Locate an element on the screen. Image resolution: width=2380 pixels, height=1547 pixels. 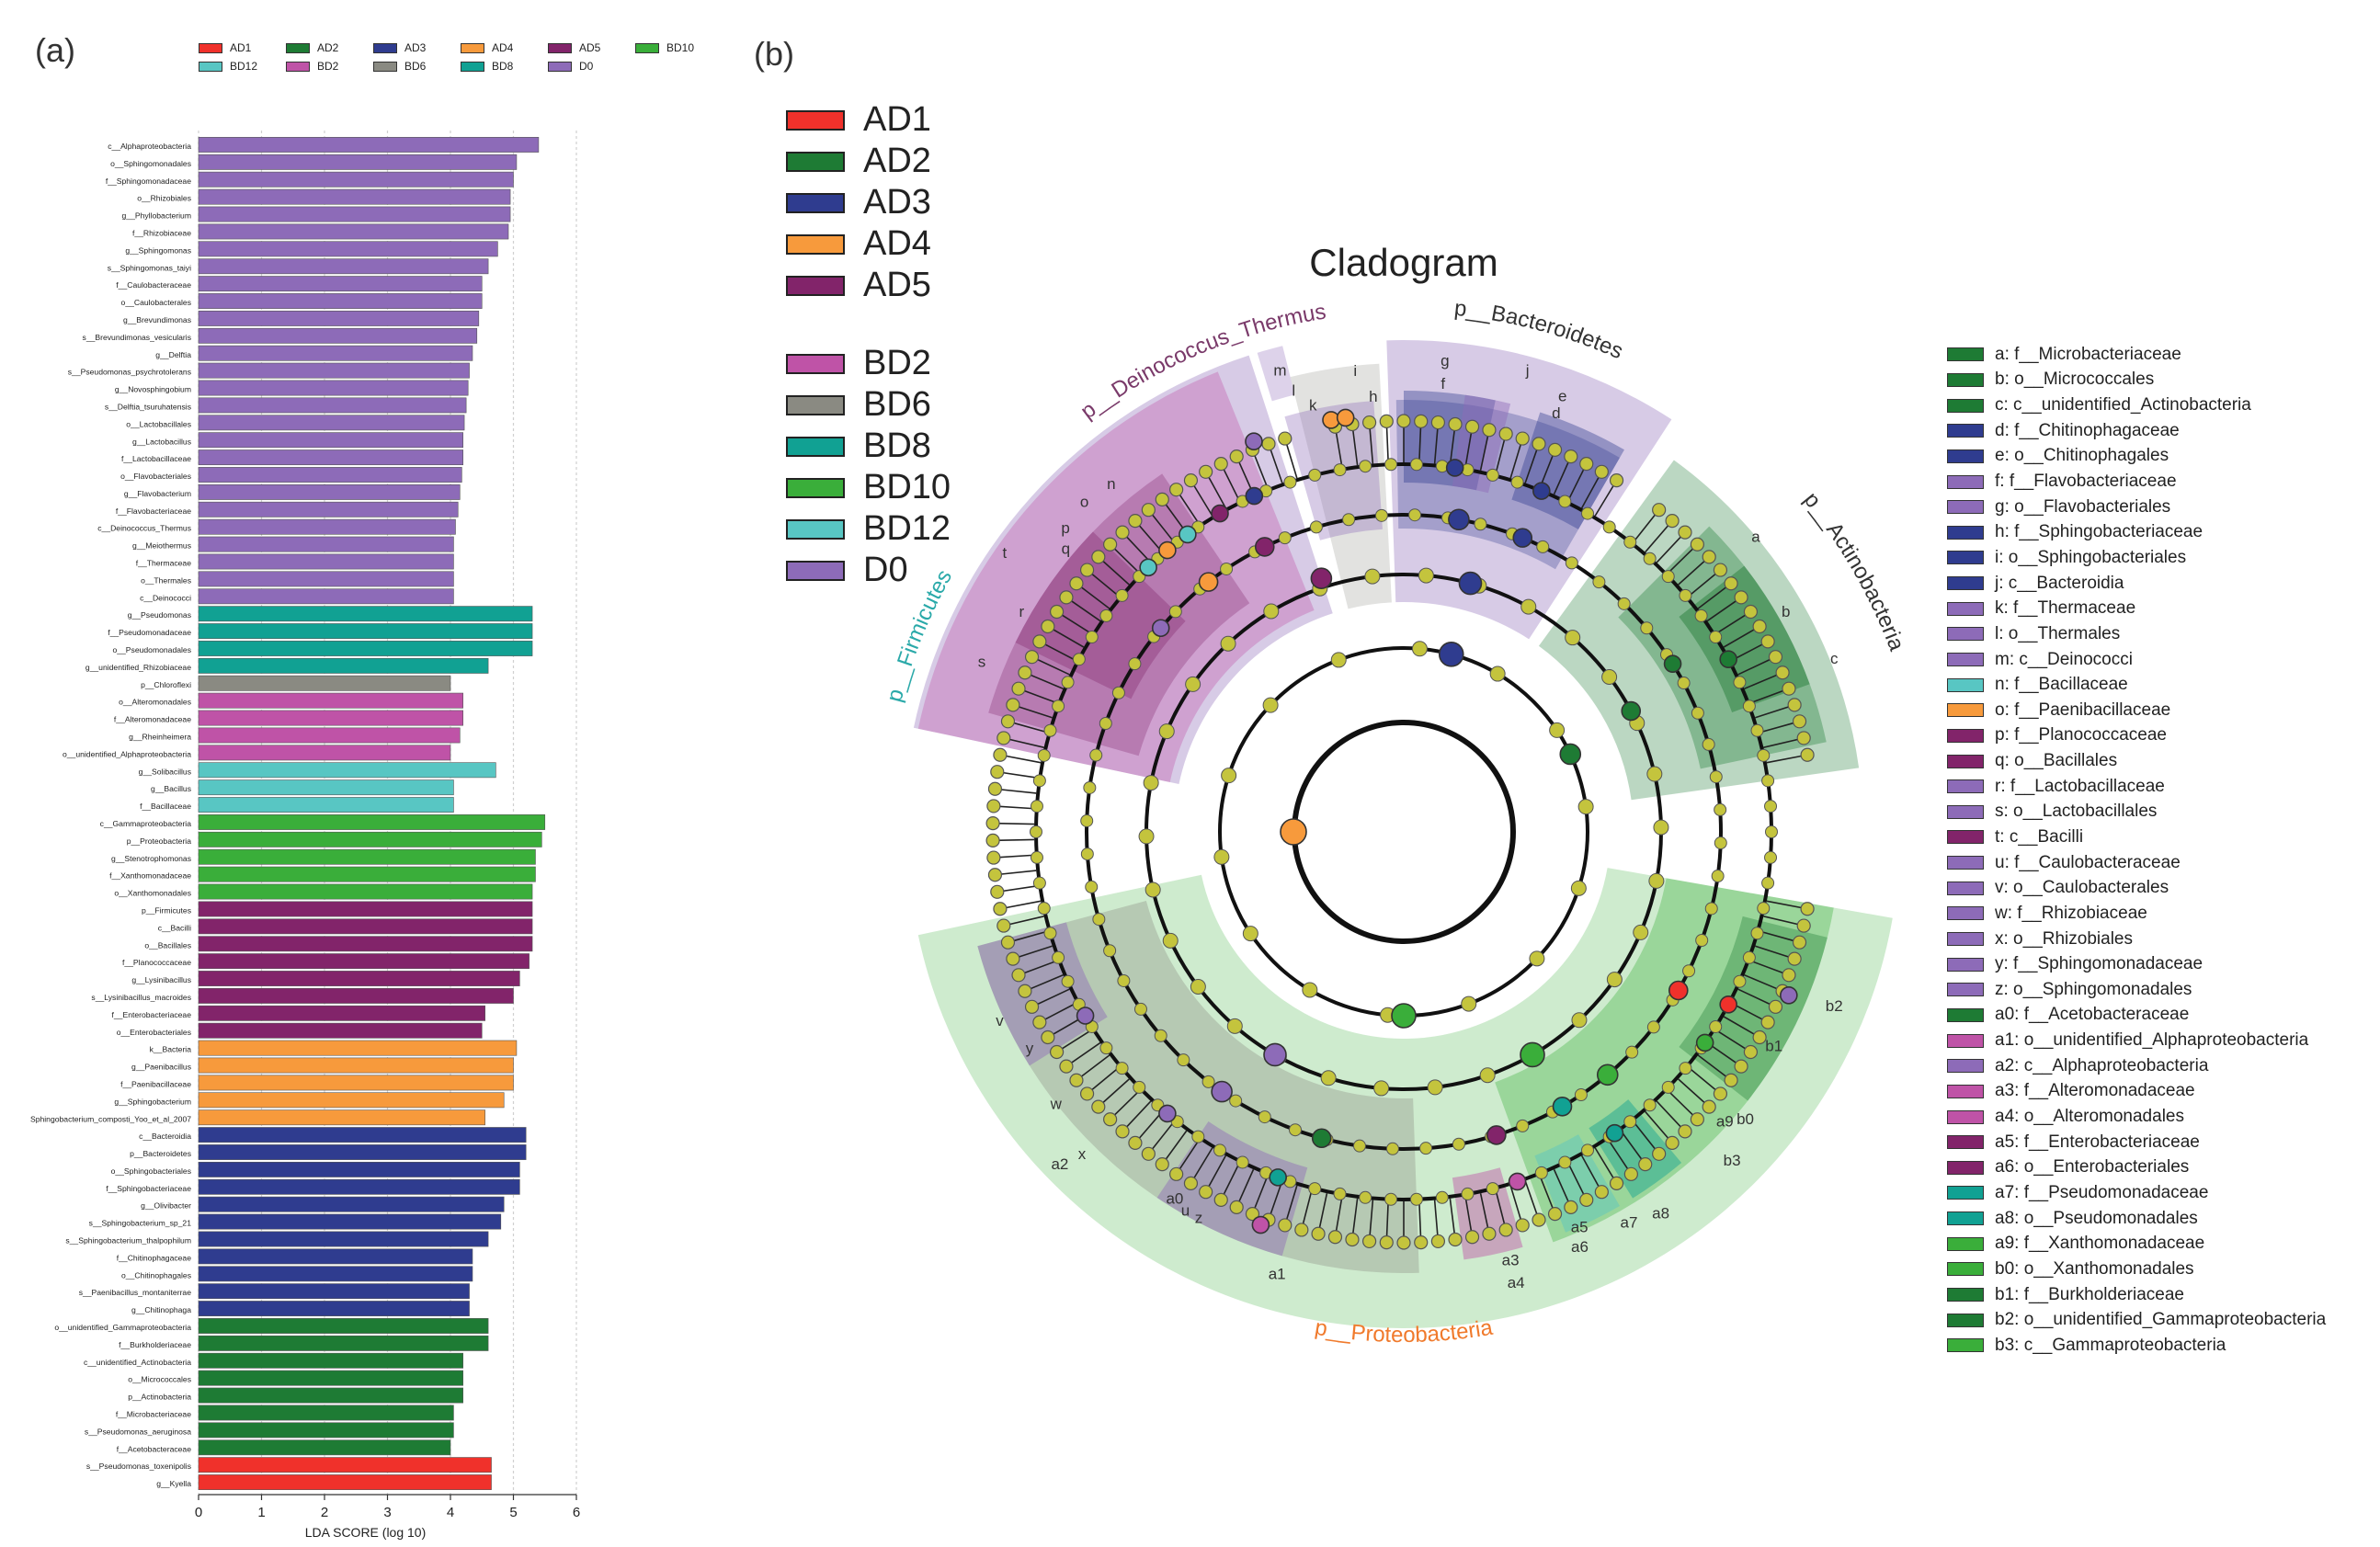
lda-bar-label: g__Pseudomonas is located at coordinates (159, 615).